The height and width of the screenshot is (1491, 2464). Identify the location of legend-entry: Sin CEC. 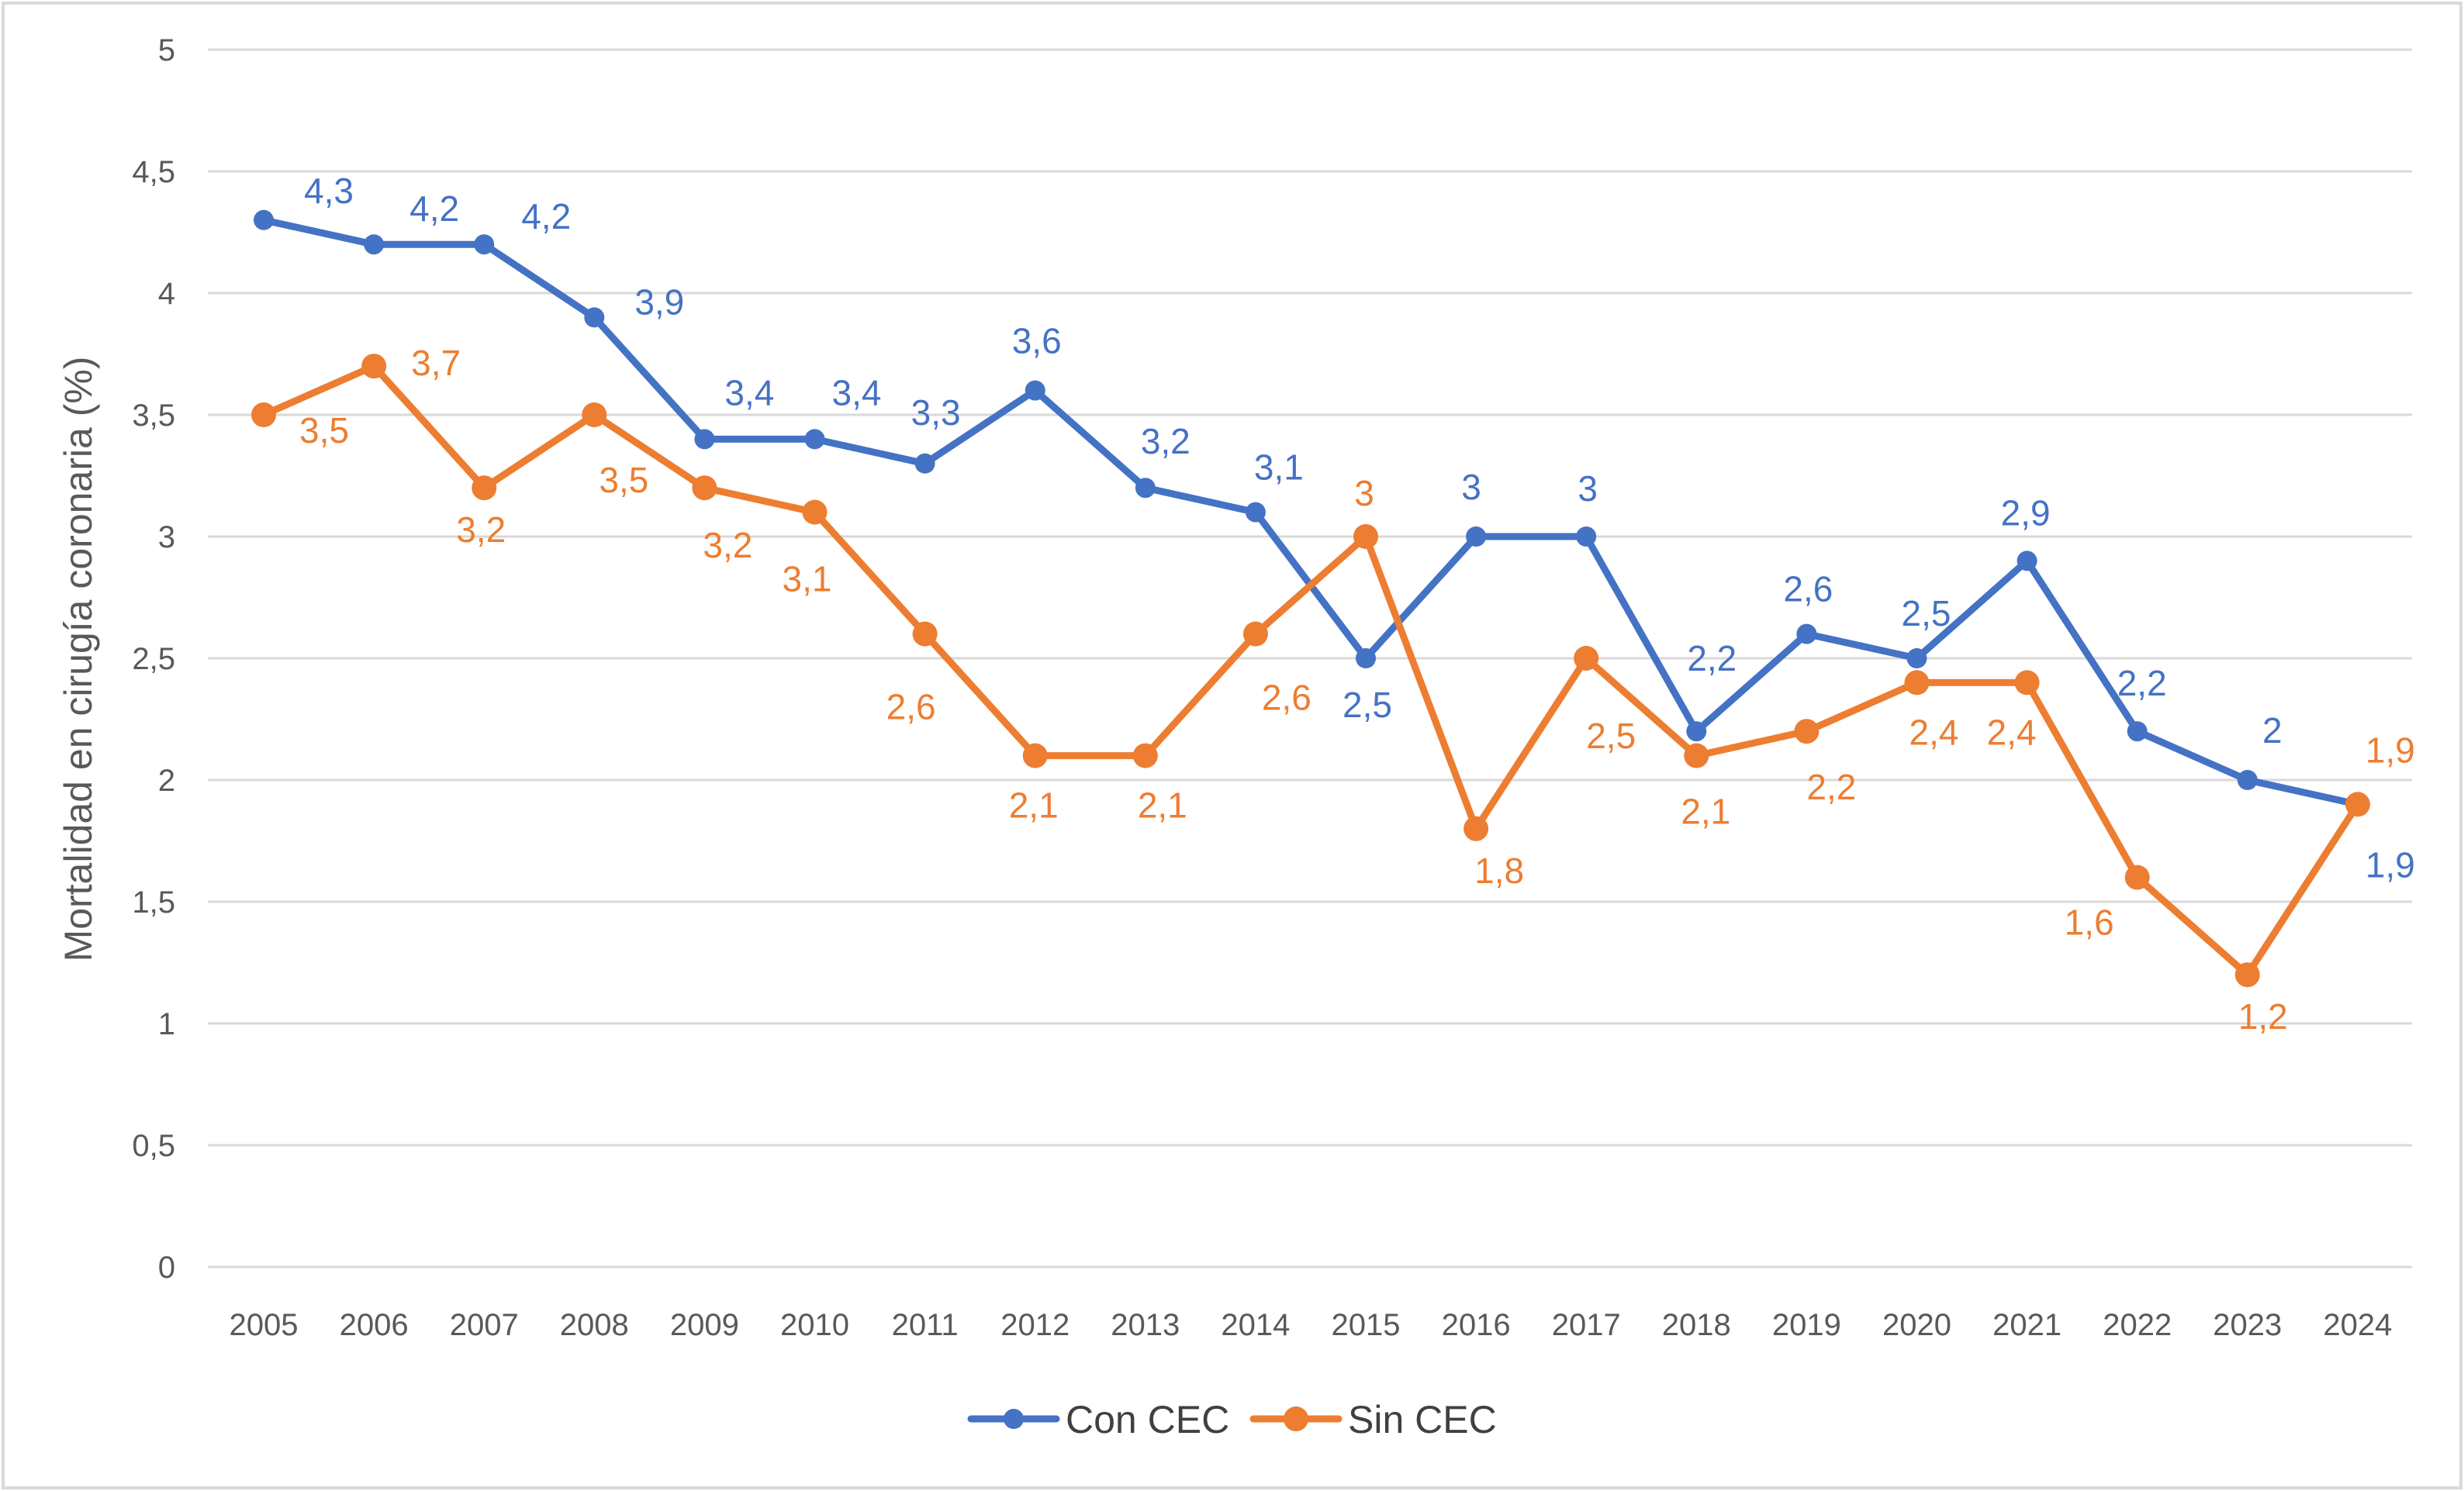
(1422, 1419).